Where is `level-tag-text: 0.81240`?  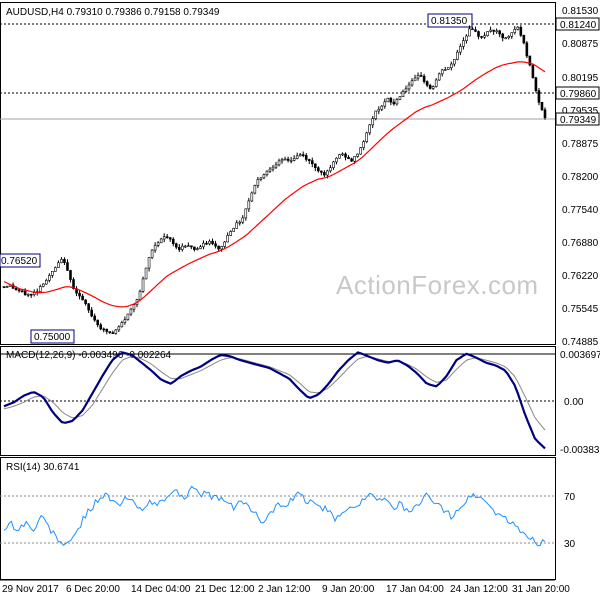
level-tag-text: 0.81240 is located at coordinates (578, 25).